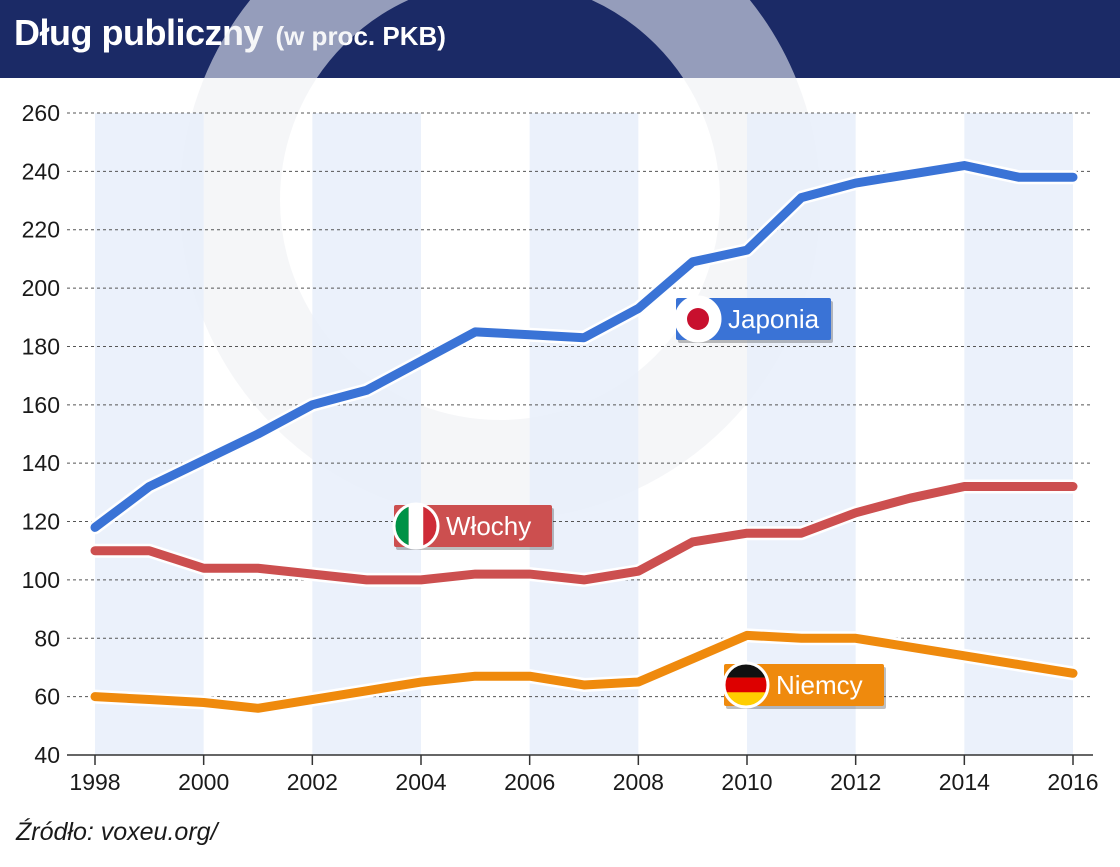 The image size is (1120, 867). What do you see at coordinates (47, 755) in the screenshot?
I see `y-tick-label: 40` at bounding box center [47, 755].